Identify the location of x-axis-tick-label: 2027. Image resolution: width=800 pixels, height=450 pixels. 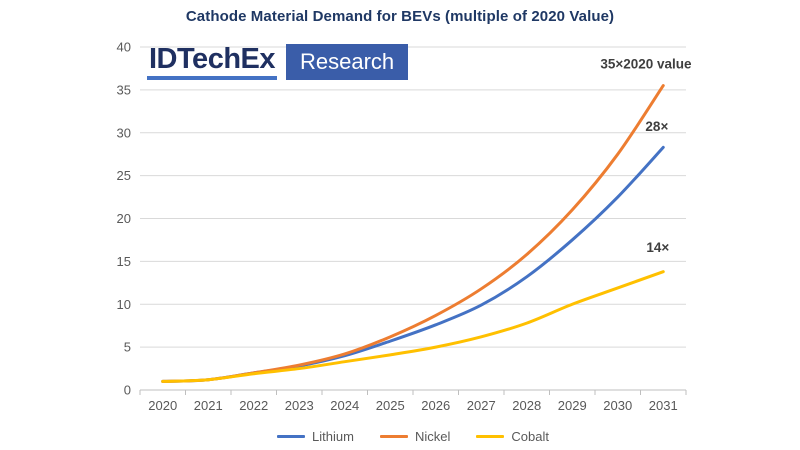
(481, 405).